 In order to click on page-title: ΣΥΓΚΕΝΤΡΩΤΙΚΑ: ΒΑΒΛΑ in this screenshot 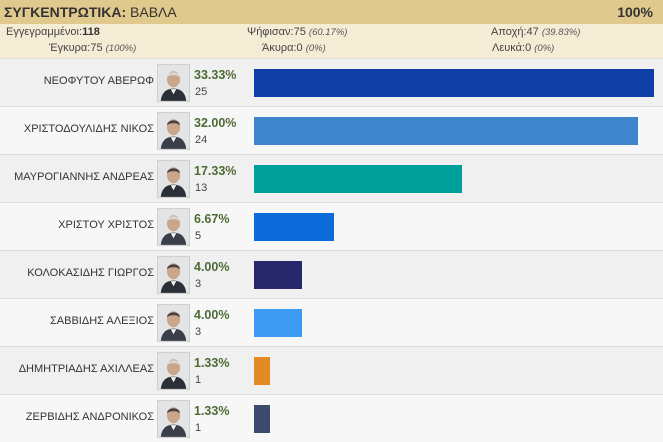, I will do `click(90, 12)`.